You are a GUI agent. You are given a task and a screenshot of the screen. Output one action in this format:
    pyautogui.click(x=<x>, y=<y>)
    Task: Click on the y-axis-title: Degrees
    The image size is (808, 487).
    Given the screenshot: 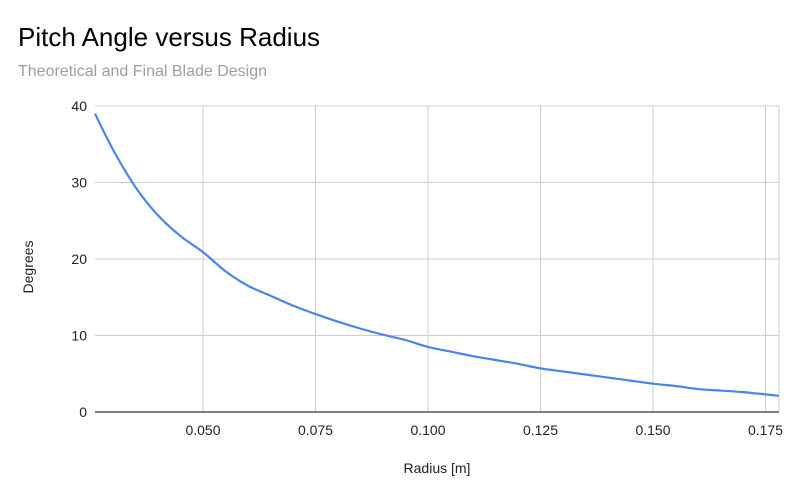 What is the action you would take?
    pyautogui.click(x=28, y=267)
    